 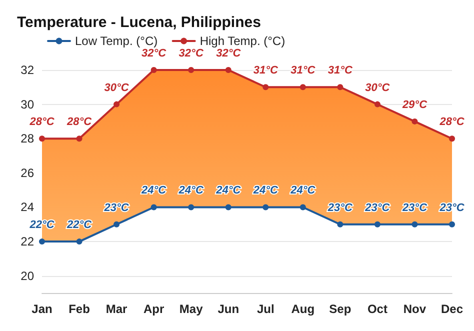 What do you see at coordinates (229, 309) in the screenshot?
I see `x-tick-label: Jun` at bounding box center [229, 309].